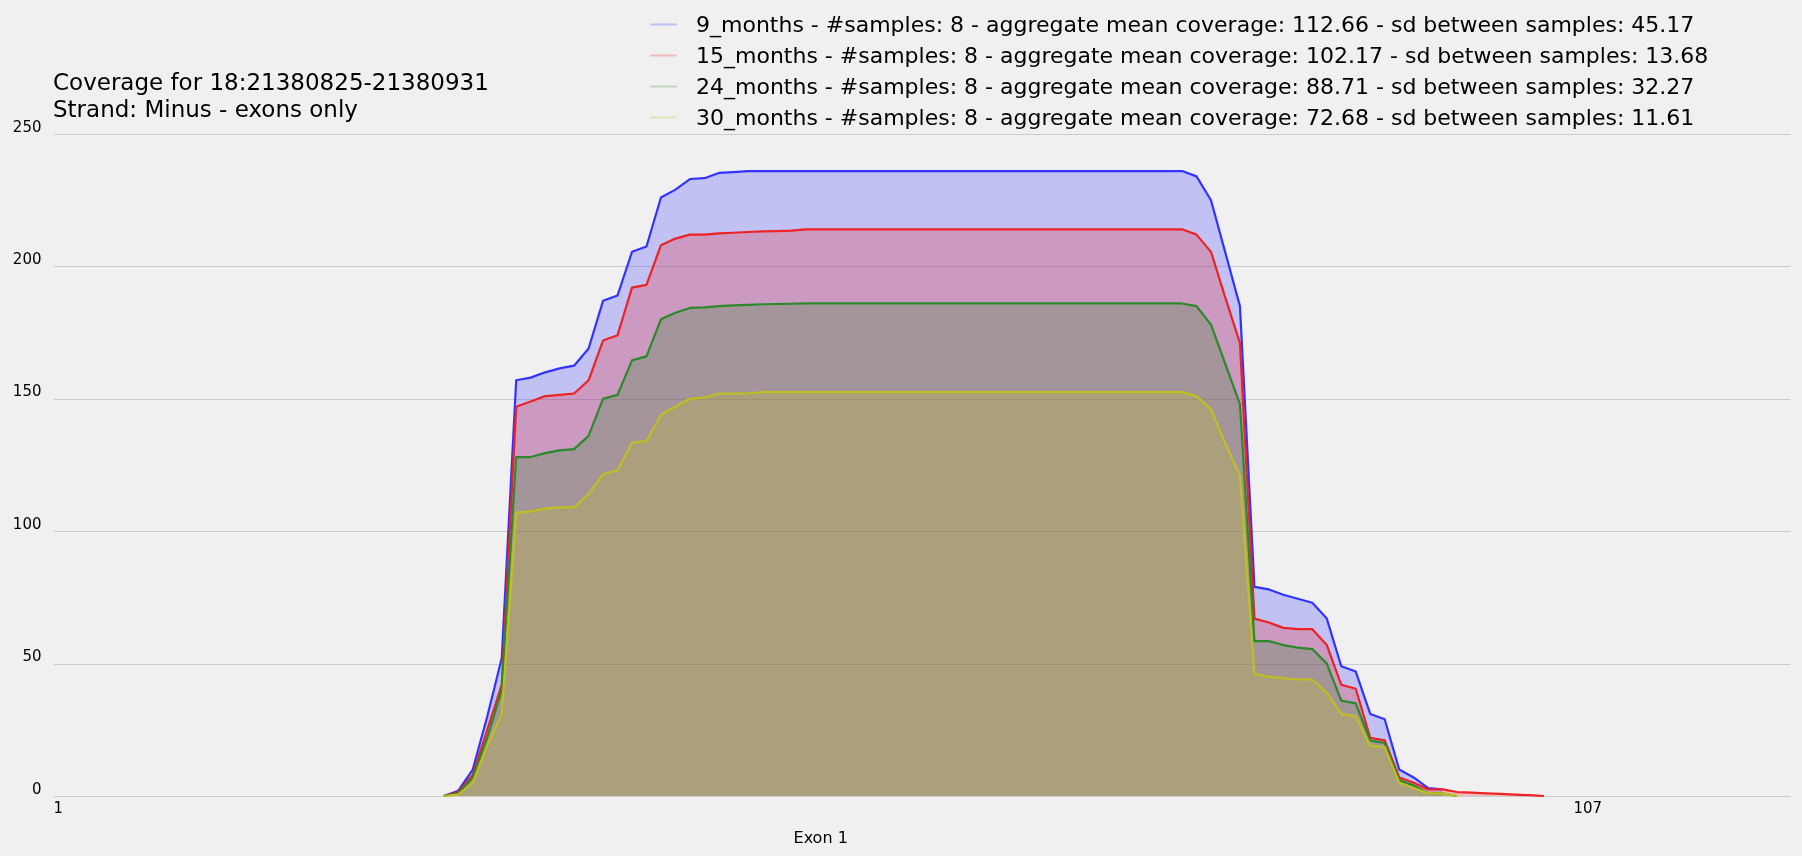  Describe the element at coordinates (820, 837) in the screenshot. I see `x-axis-title: Exon 1` at that location.